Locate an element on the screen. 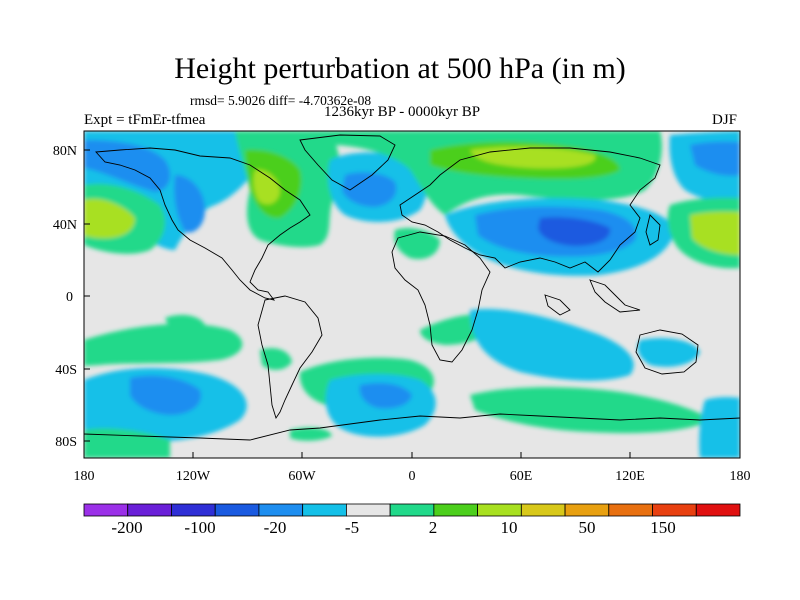  lon-label: 60W is located at coordinates (302, 476).